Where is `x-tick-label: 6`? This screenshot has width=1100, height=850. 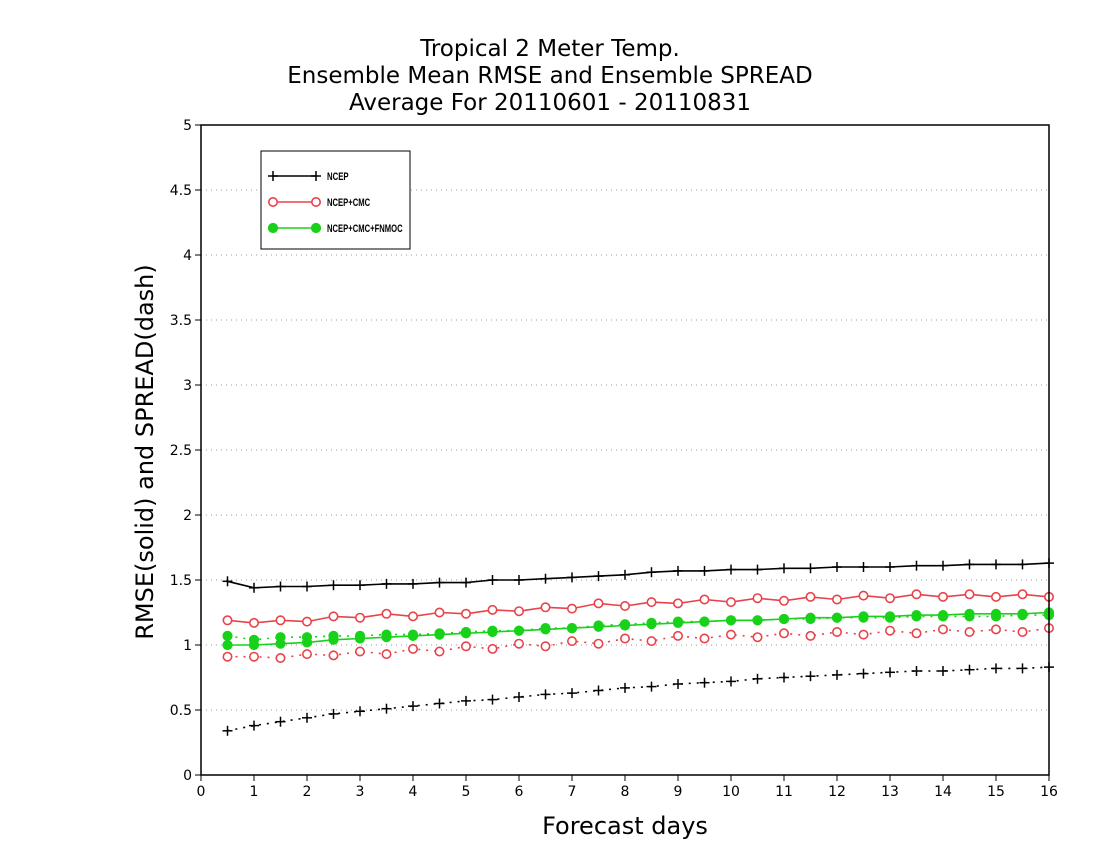 x-tick-label: 6 is located at coordinates (519, 792).